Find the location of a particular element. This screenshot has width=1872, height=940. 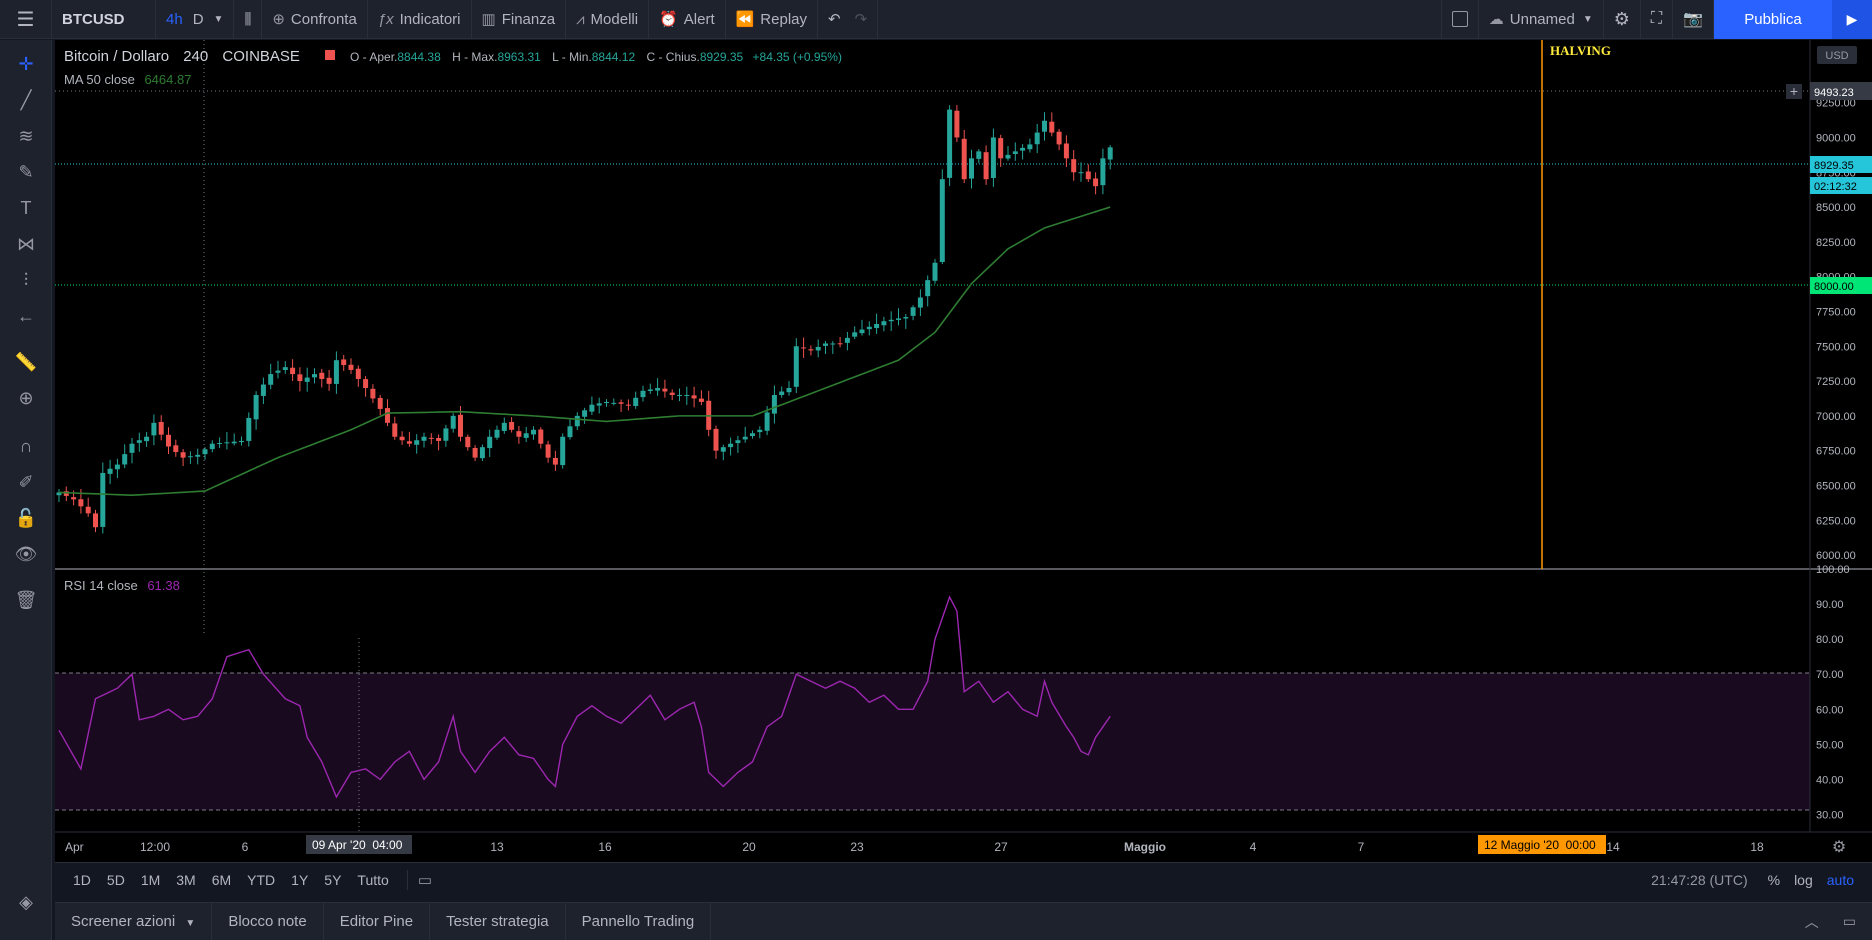

templates-button: ⩘ Modelli is located at coordinates (608, 19).